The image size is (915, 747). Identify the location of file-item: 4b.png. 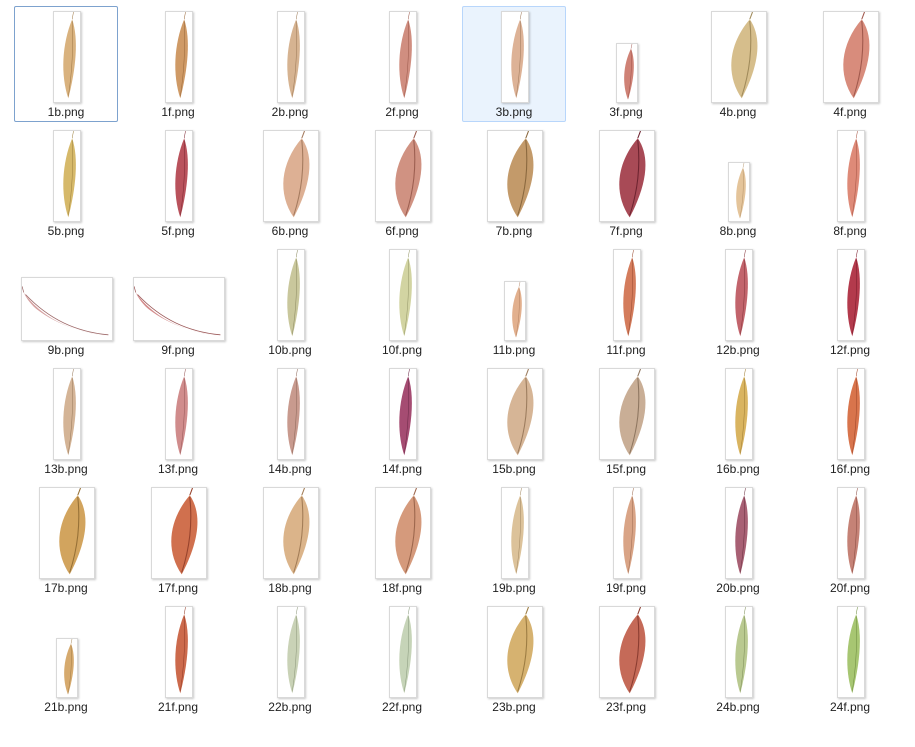
(738, 64).